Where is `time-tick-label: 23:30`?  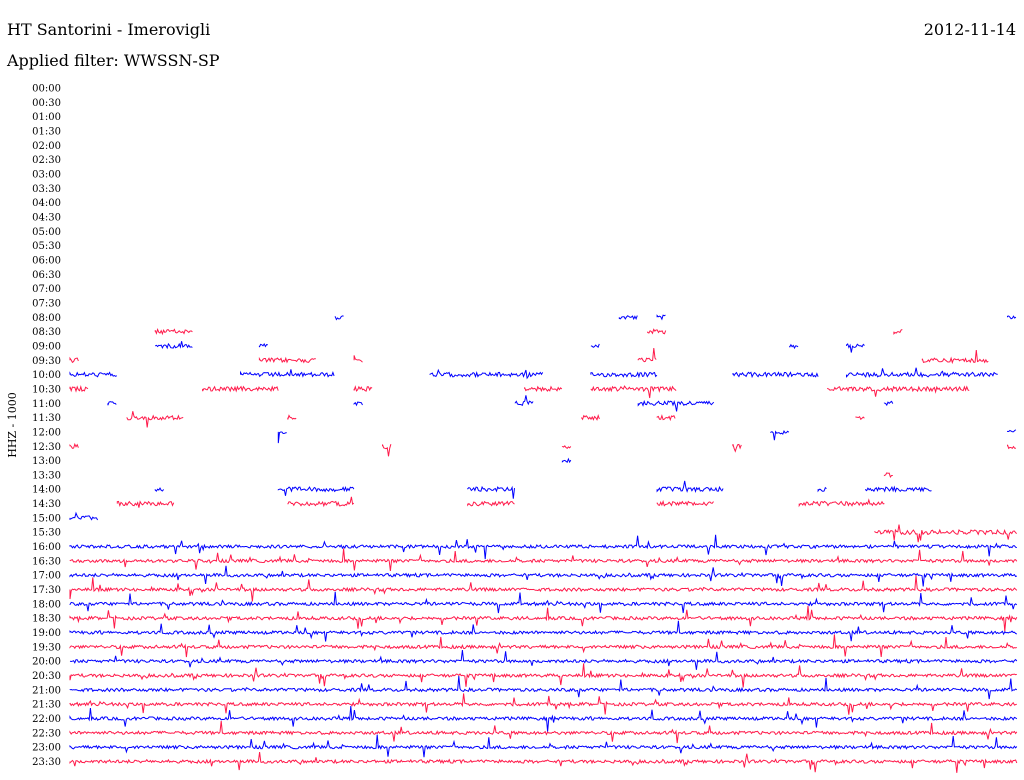
time-tick-label: 23:30 is located at coordinates (46, 762).